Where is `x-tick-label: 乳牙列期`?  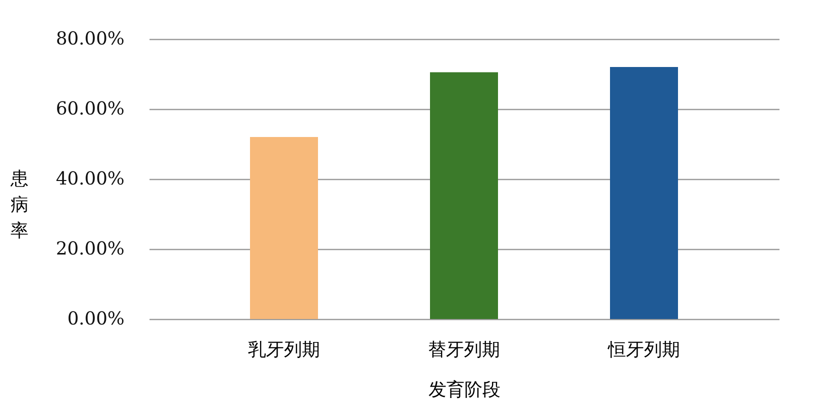 x-tick-label: 乳牙列期 is located at coordinates (284, 350).